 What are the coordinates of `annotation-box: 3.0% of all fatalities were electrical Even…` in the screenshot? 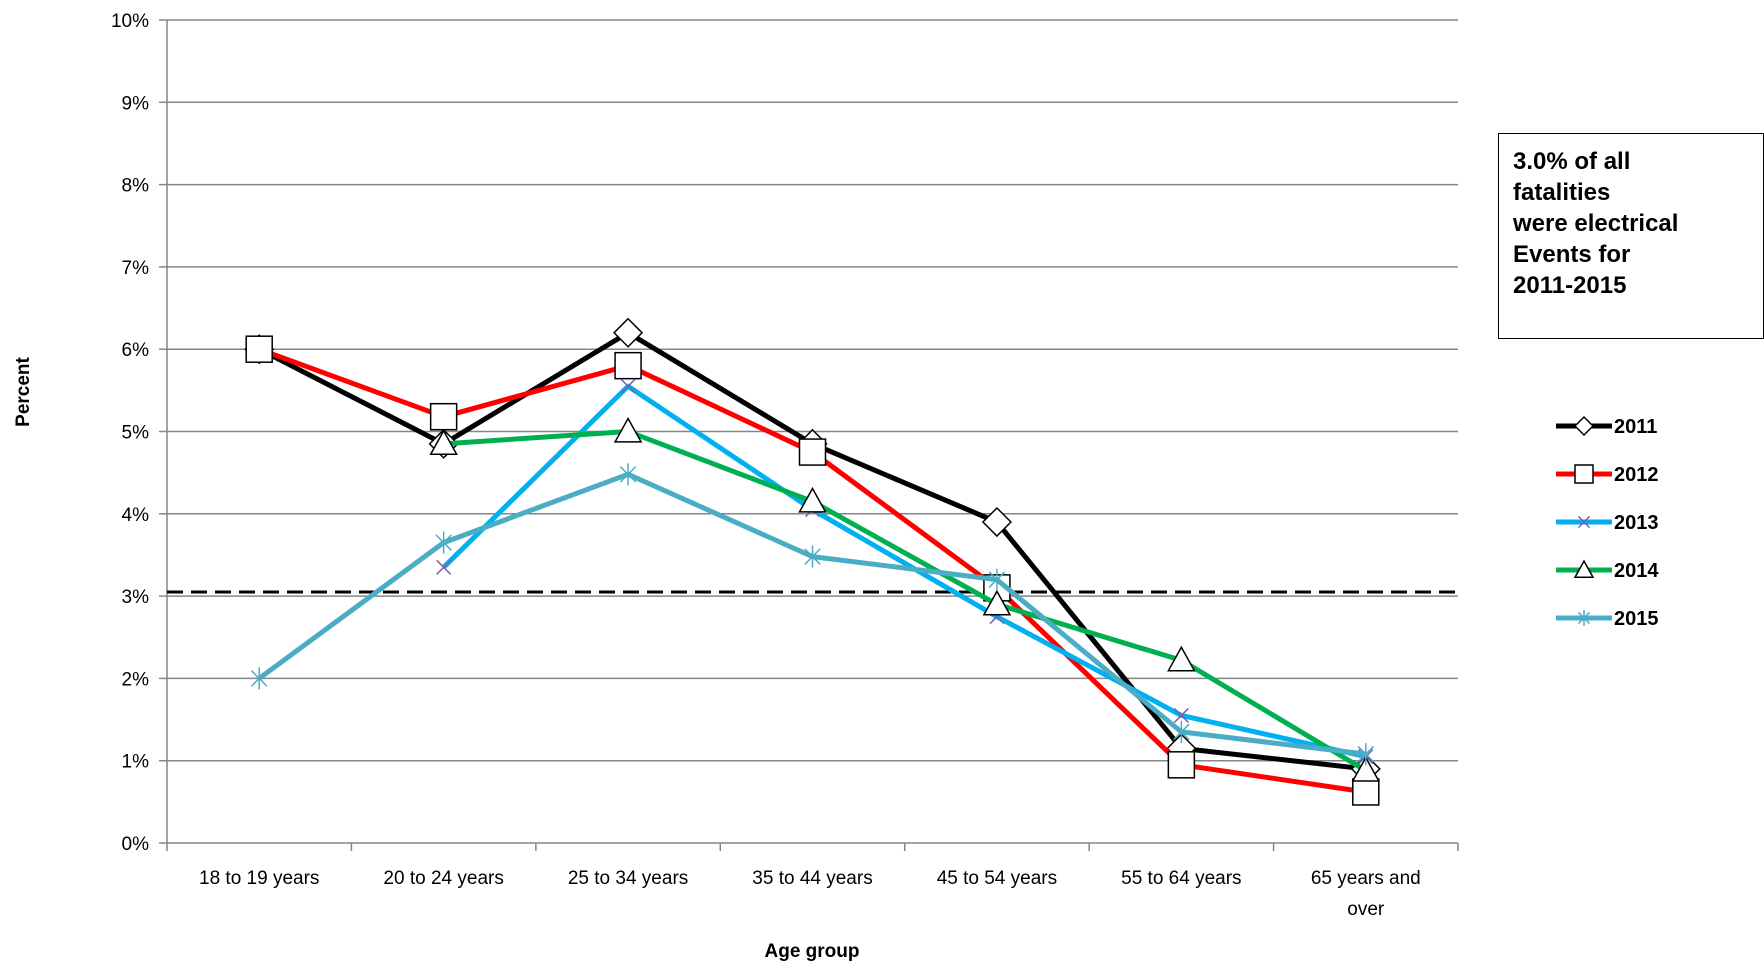 It's located at (1631, 236).